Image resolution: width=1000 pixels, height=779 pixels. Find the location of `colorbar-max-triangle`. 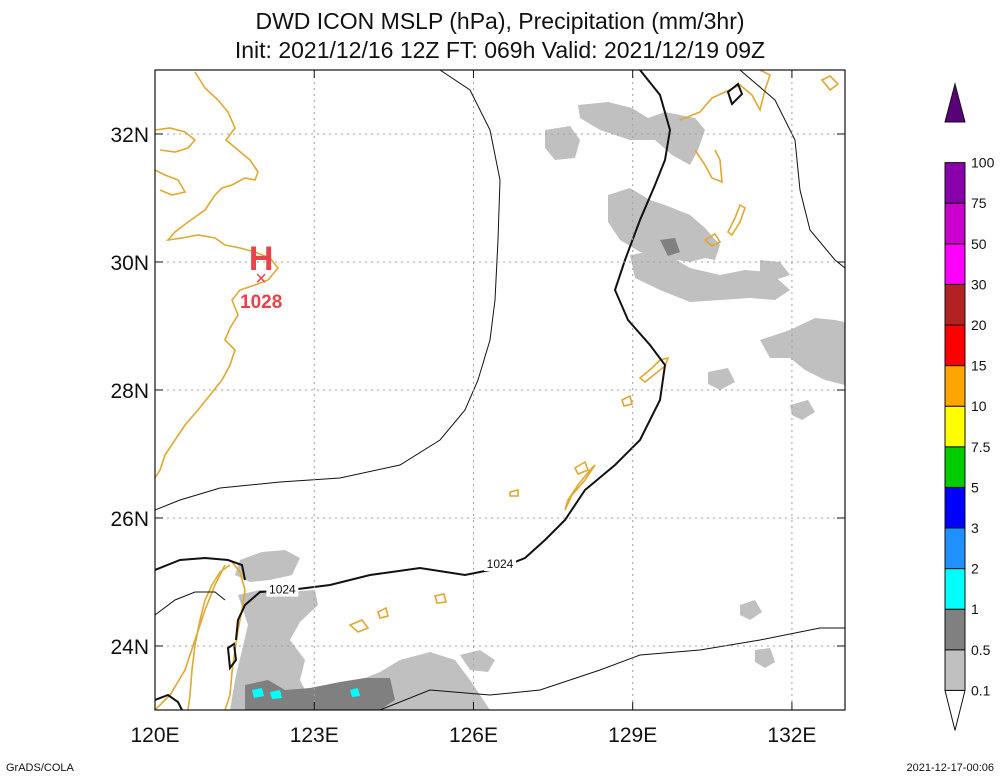

colorbar-max-triangle is located at coordinates (955, 102).